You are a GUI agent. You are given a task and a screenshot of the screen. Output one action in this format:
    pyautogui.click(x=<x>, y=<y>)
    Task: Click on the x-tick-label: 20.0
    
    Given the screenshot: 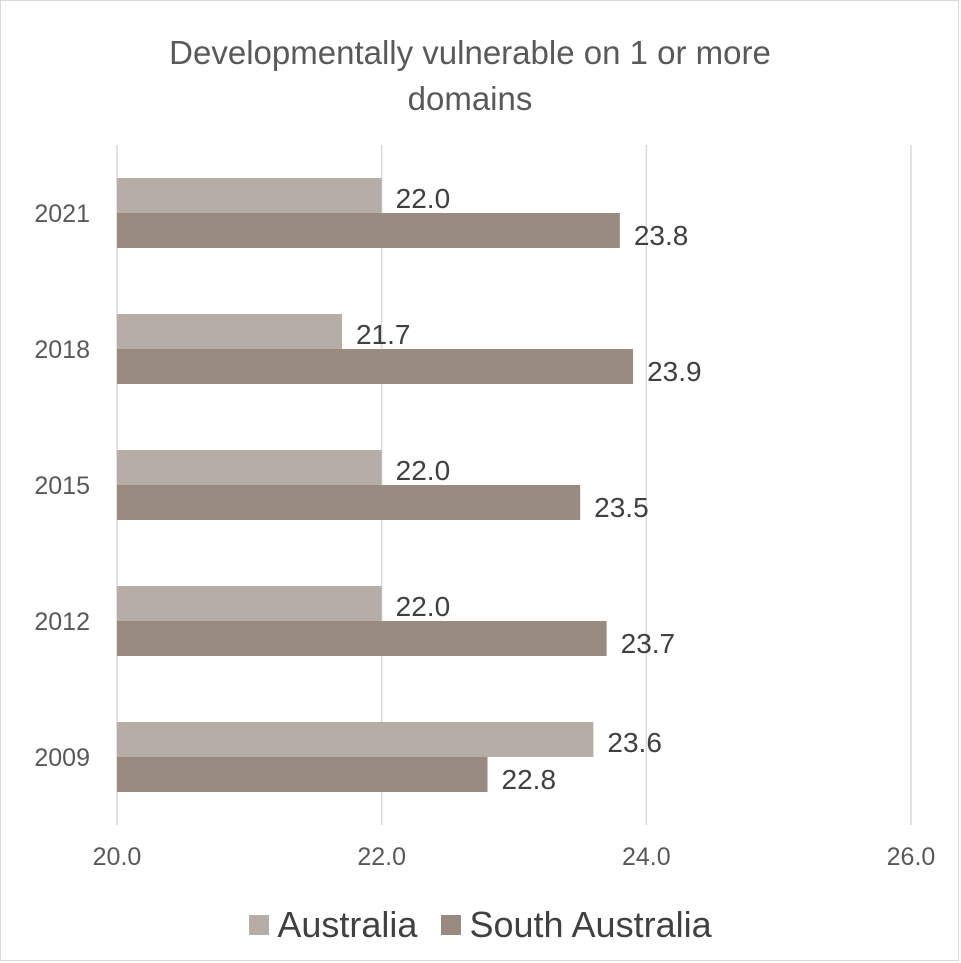 What is the action you would take?
    pyautogui.click(x=117, y=857)
    